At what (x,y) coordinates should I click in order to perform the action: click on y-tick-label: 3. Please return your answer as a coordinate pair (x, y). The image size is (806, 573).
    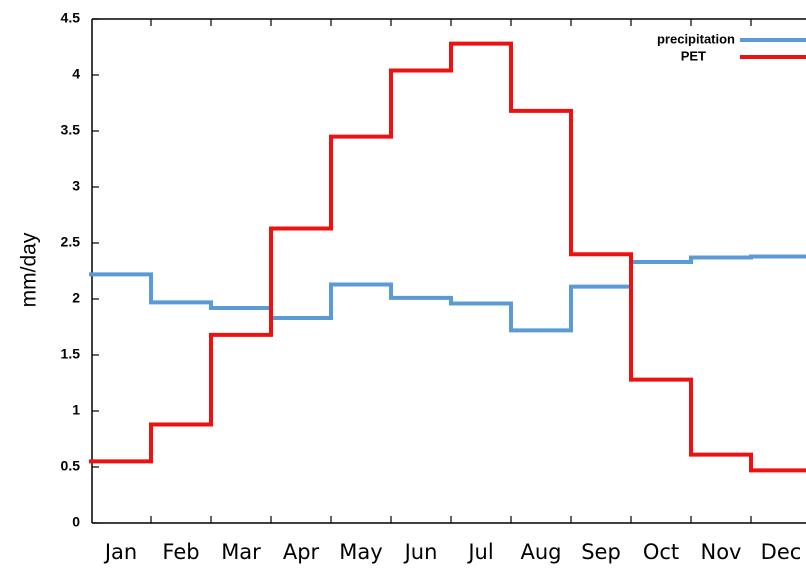
    Looking at the image, I should click on (76, 186).